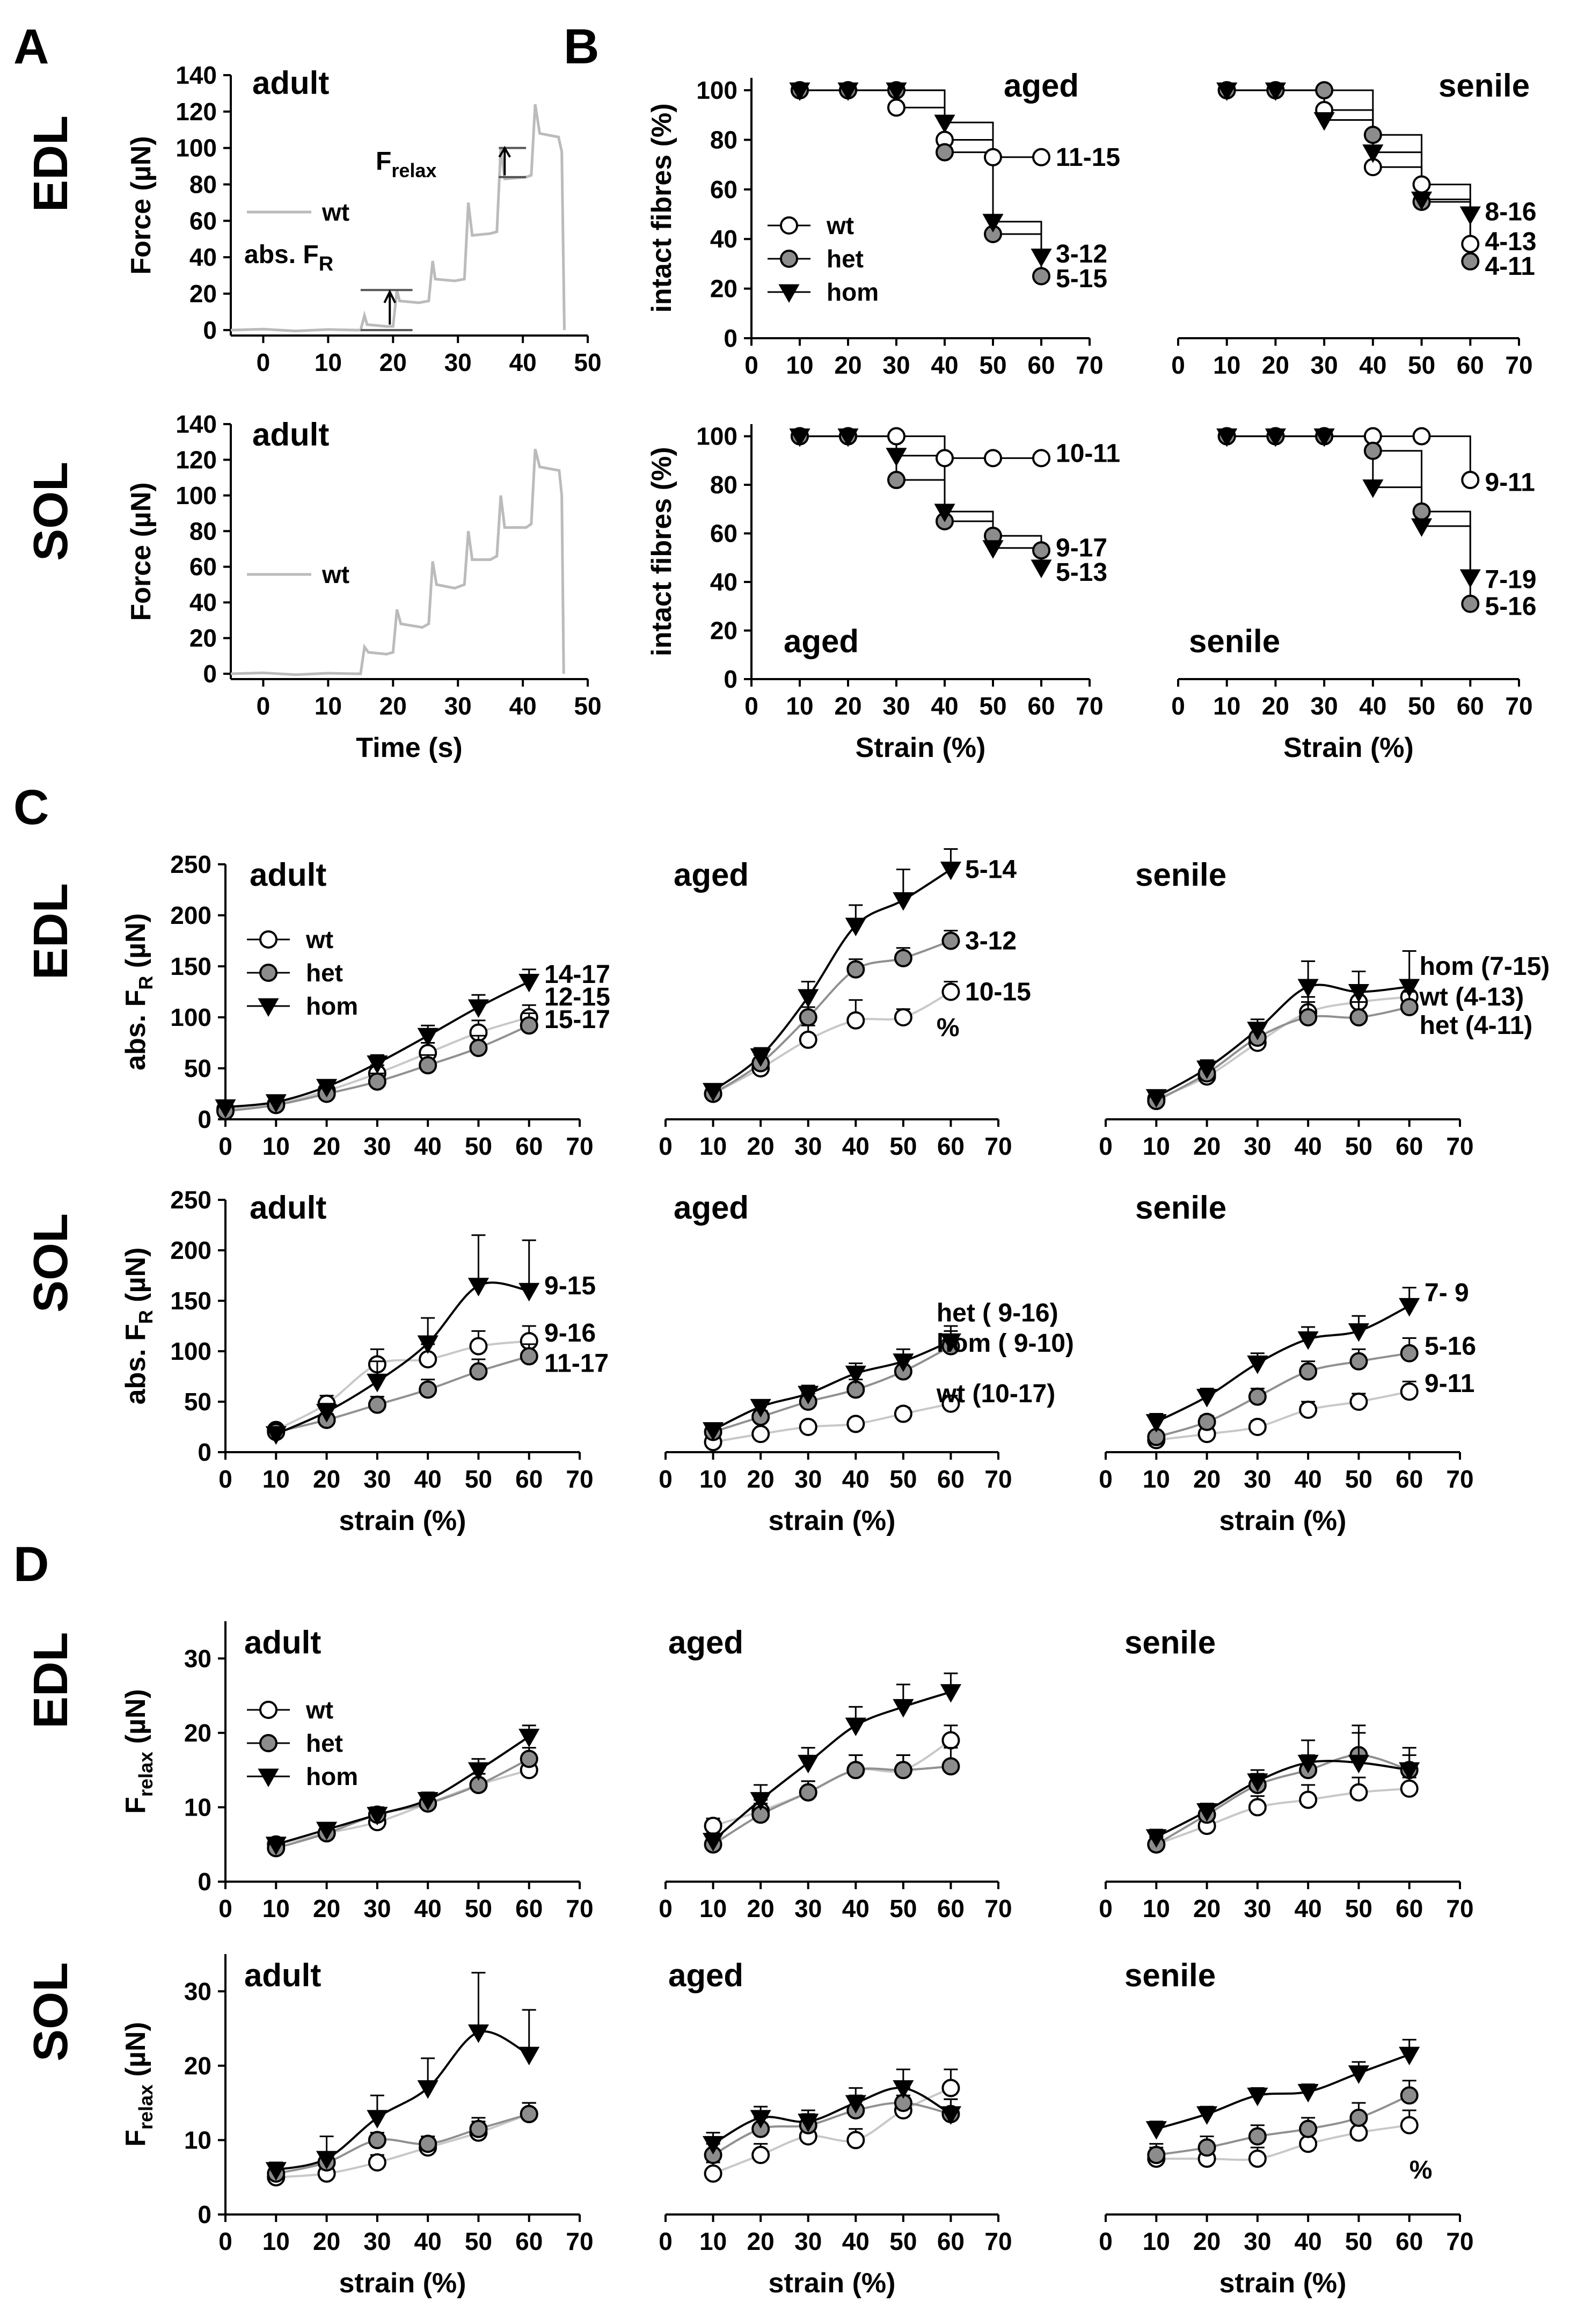 This screenshot has height=2324, width=1585. What do you see at coordinates (724, 289) in the screenshot?
I see `y-tick-label: 20` at bounding box center [724, 289].